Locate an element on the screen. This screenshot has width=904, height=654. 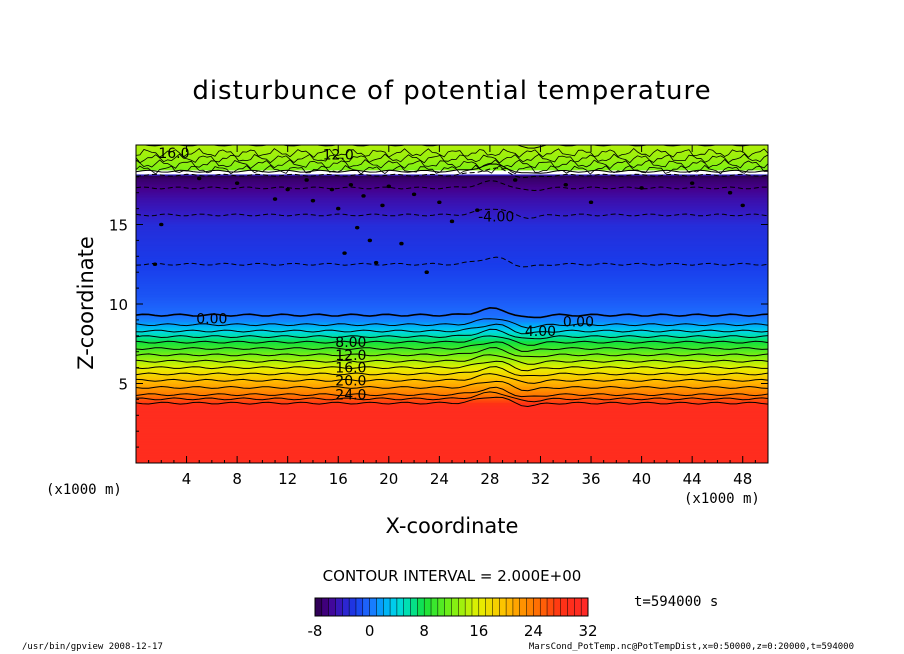
x-tick-label: 24 is located at coordinates (439, 479).